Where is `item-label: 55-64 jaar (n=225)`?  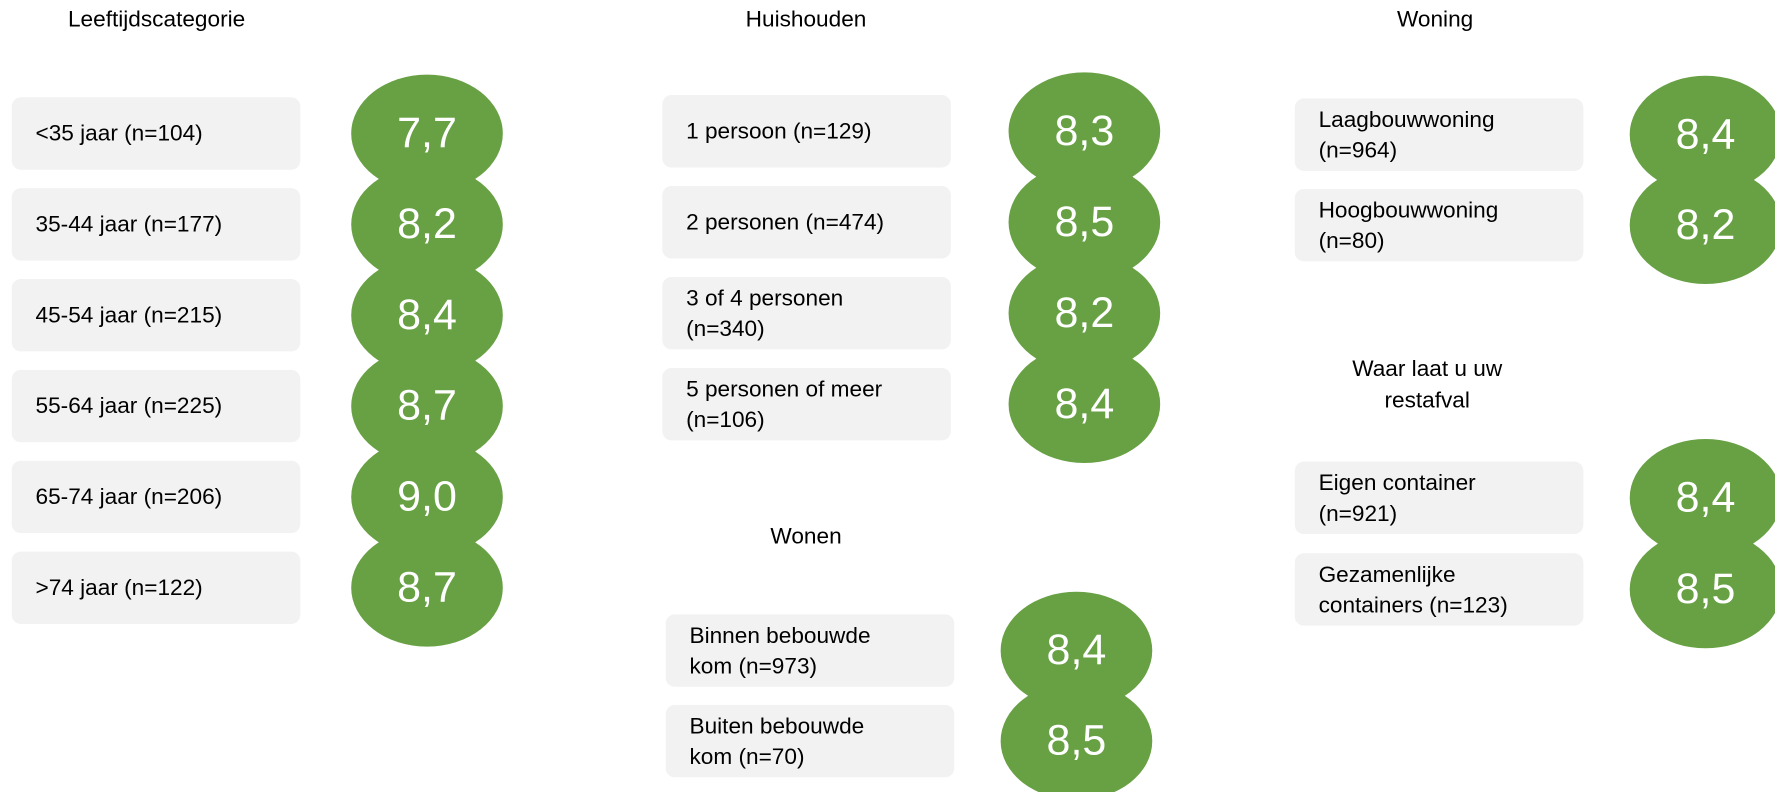
item-label: 55-64 jaar (n=225) is located at coordinates (129, 405).